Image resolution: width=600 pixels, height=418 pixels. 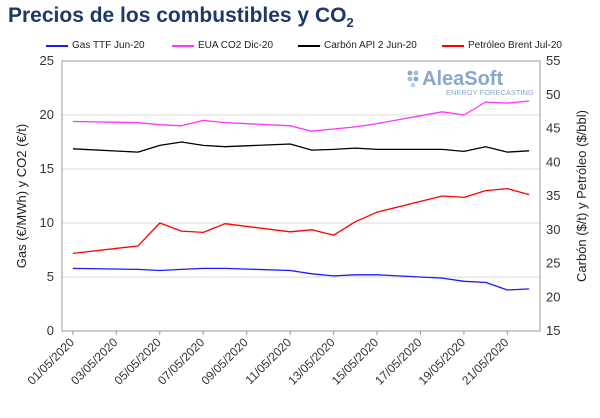 What do you see at coordinates (553, 330) in the screenshot?
I see `y-right-tick-label: 15` at bounding box center [553, 330].